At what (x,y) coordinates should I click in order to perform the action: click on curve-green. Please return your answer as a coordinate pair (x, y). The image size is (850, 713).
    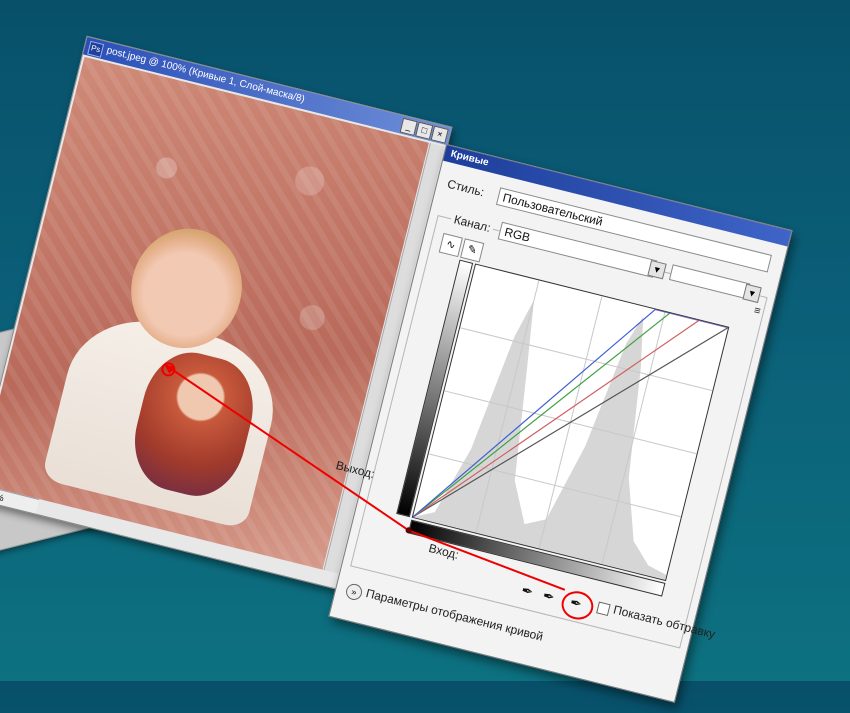
    Looking at the image, I should click on (541, 415).